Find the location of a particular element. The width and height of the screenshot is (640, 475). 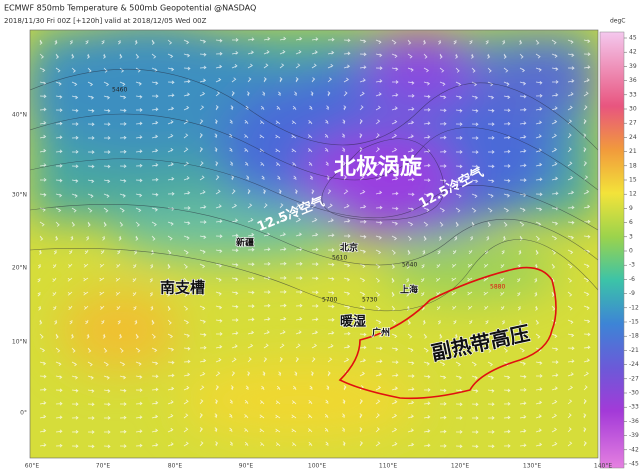

colorbar-tick-label: -45 is located at coordinates (634, 464).